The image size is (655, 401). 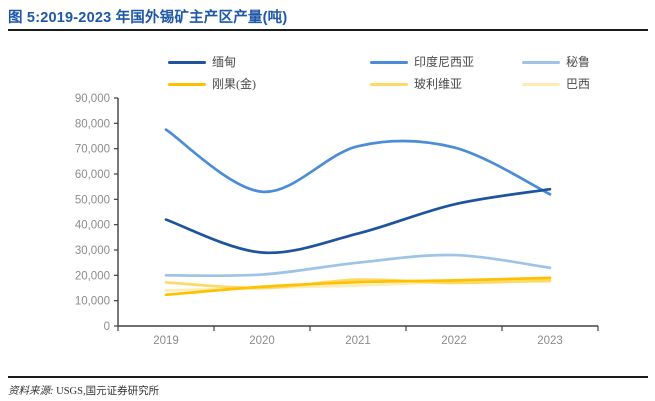 What do you see at coordinates (92, 276) in the screenshot?
I see `y-tick-label: 20,000` at bounding box center [92, 276].